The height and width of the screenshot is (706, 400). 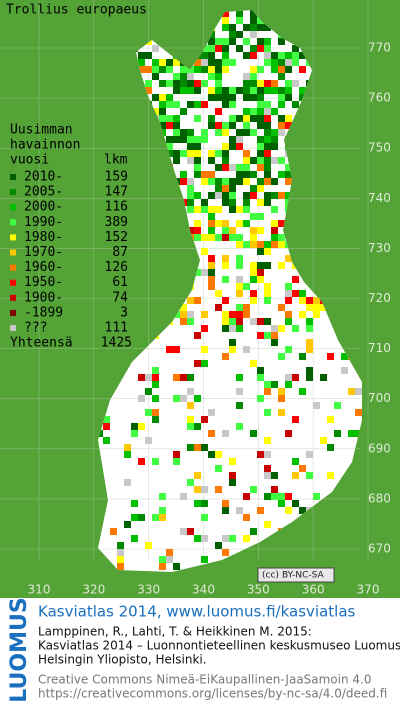 I want to click on y-tick-label: 680, so click(x=379, y=498).